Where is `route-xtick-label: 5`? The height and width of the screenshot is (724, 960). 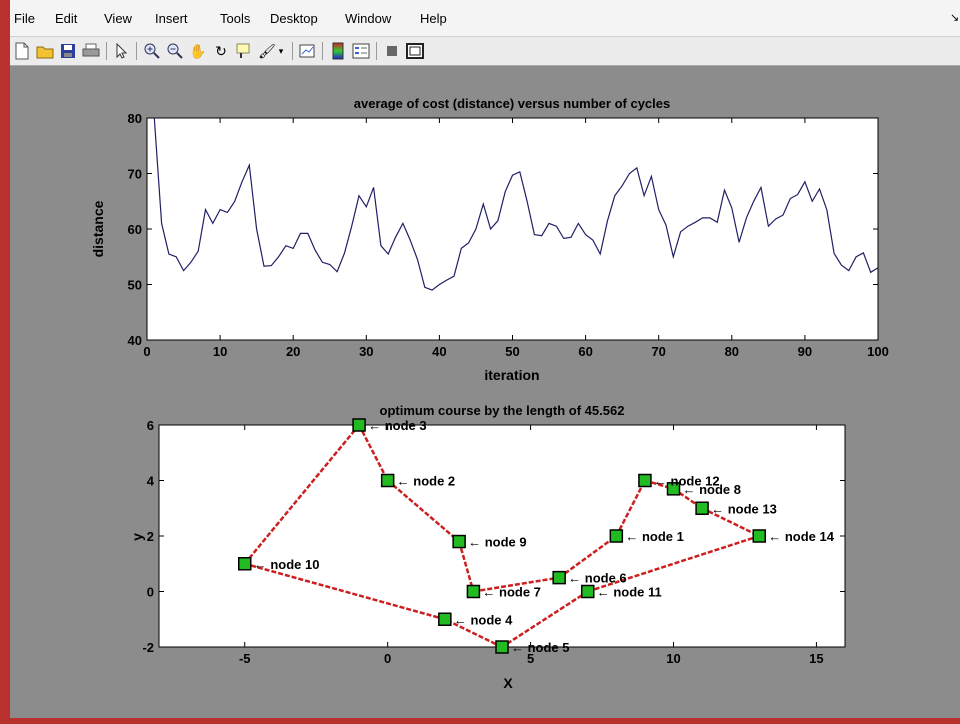 route-xtick-label: 5 is located at coordinates (530, 658).